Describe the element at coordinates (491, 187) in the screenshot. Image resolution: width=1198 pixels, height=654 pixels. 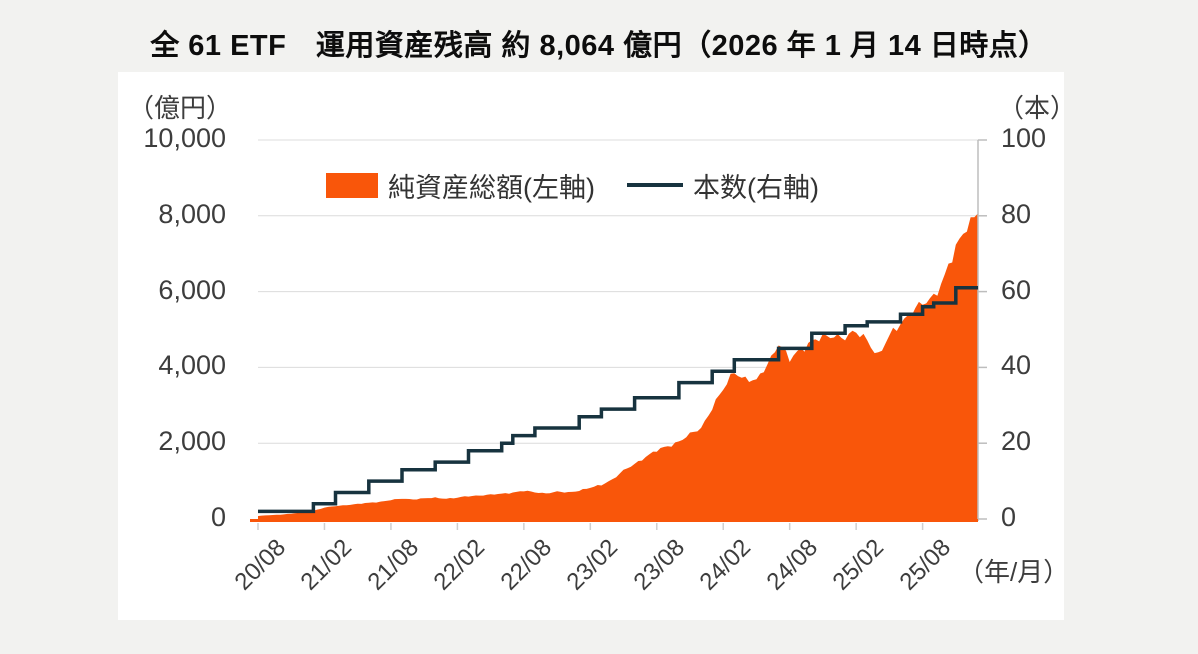
I see `legend-area-label: 純資産総額(左軸)` at that location.